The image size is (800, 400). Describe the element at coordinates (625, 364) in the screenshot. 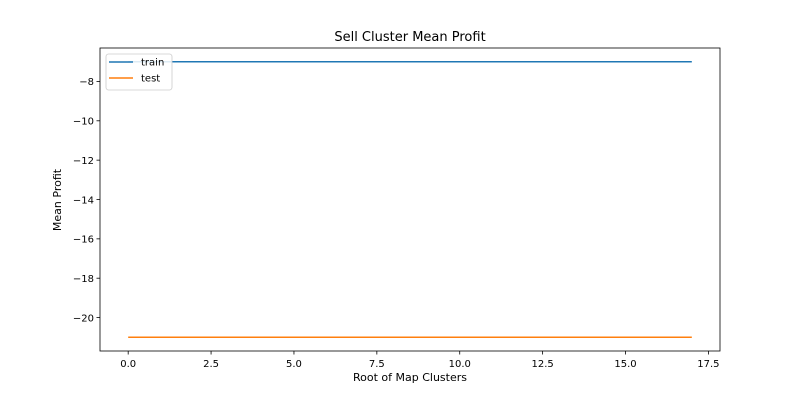

I see `x-tick-label: 15.0` at that location.